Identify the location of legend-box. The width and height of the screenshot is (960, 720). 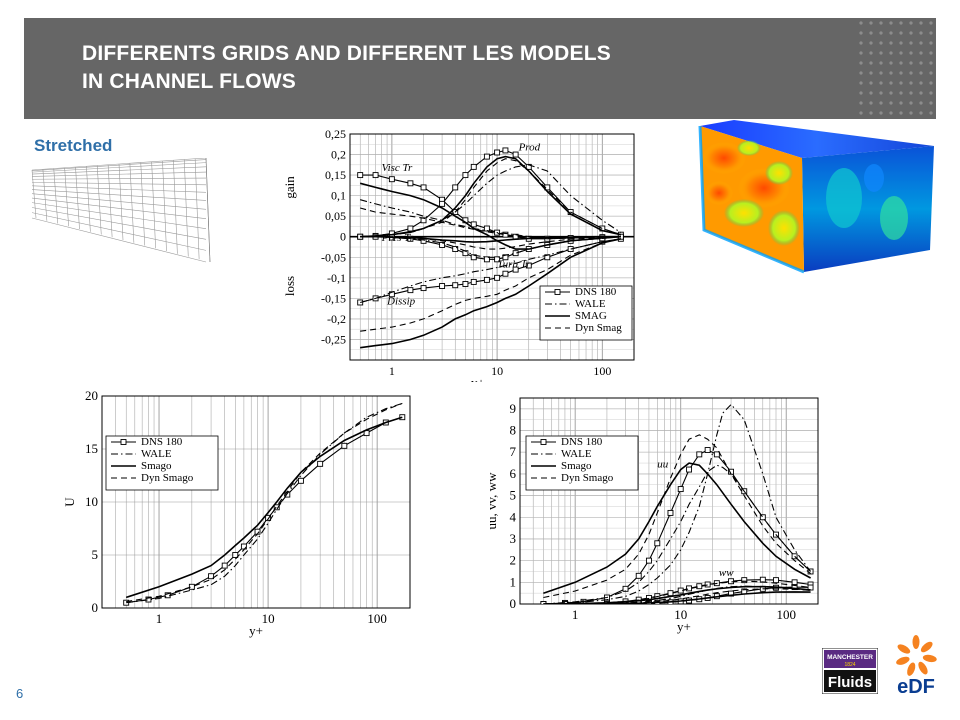
(162, 463).